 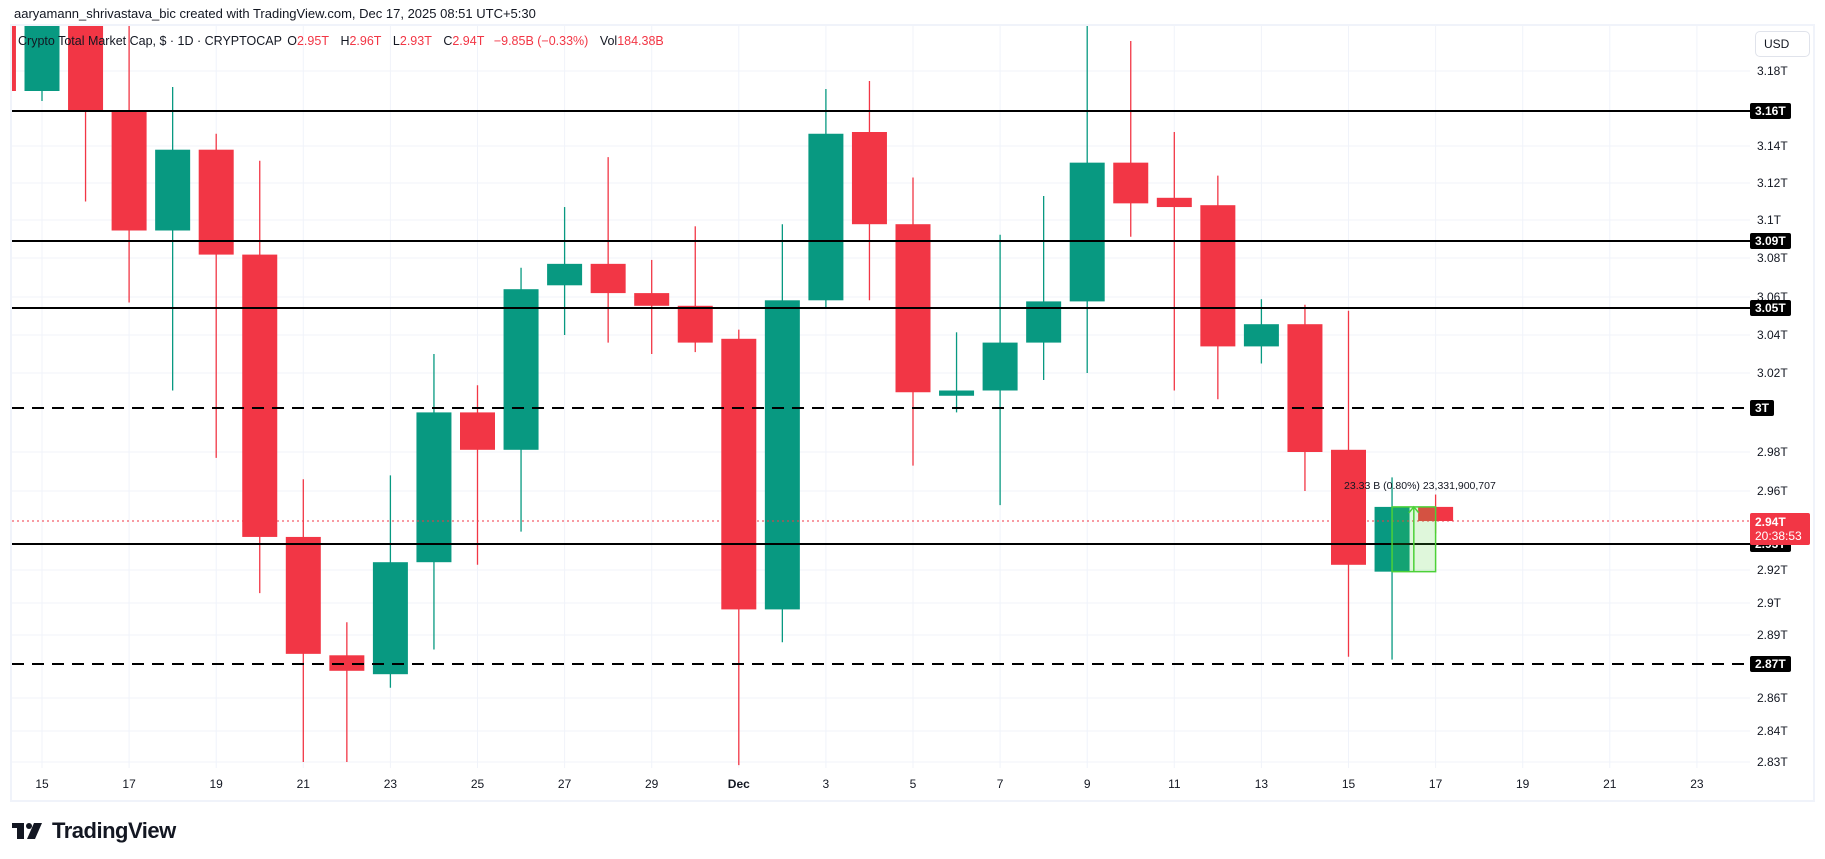 What do you see at coordinates (396, 41) in the screenshot?
I see `low-label: L` at bounding box center [396, 41].